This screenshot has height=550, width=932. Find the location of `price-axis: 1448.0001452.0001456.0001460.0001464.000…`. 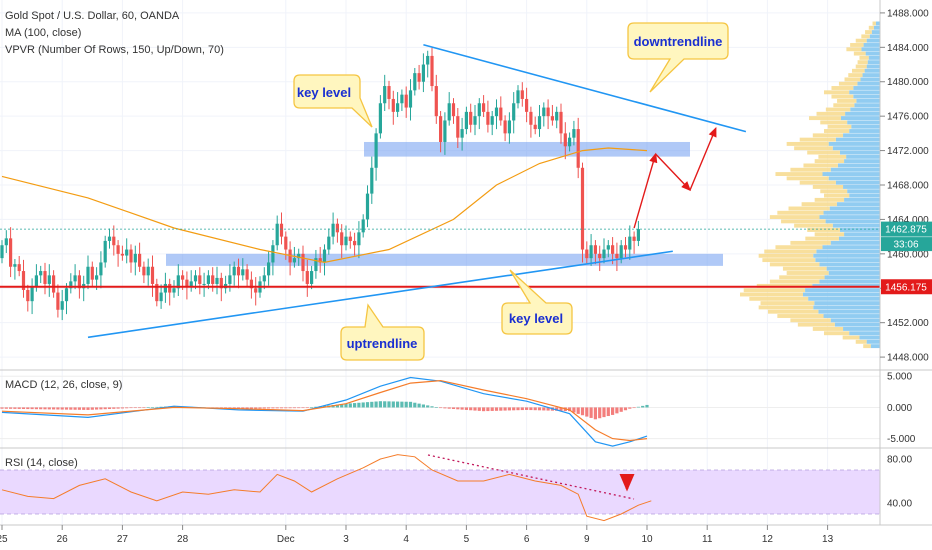

price-axis: 1448.0001452.0001456.0001460.0001464.000… is located at coordinates (905, 262).